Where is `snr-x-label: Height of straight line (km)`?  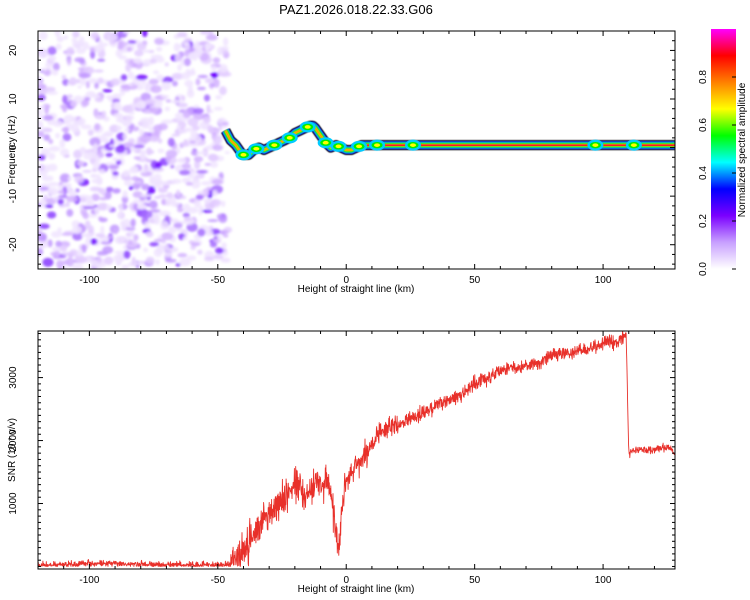
snr-x-label: Height of straight line (km) is located at coordinates (356, 589).